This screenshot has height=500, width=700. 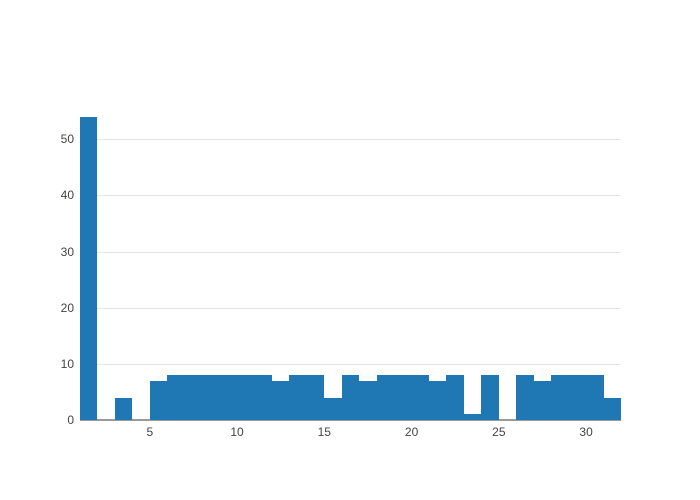 I want to click on x-axis-zeroline, so click(x=350, y=420).